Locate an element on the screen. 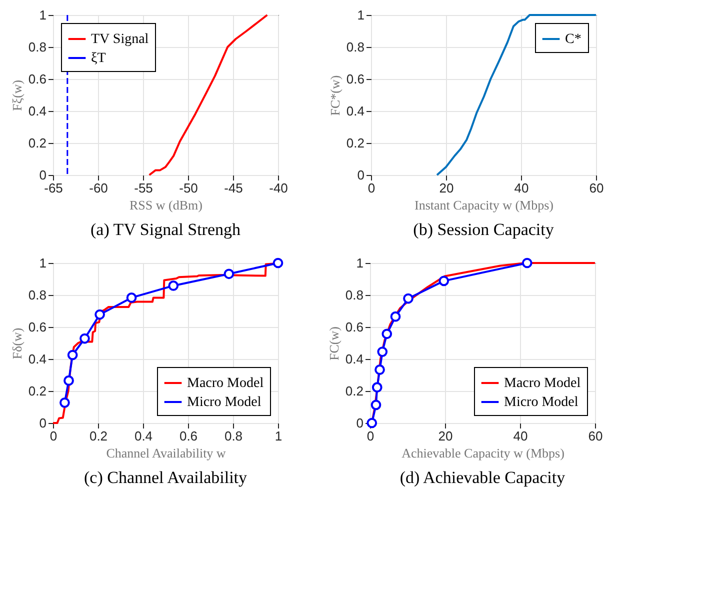 The width and height of the screenshot is (725, 611). legend-label: TV Signal is located at coordinates (120, 39).